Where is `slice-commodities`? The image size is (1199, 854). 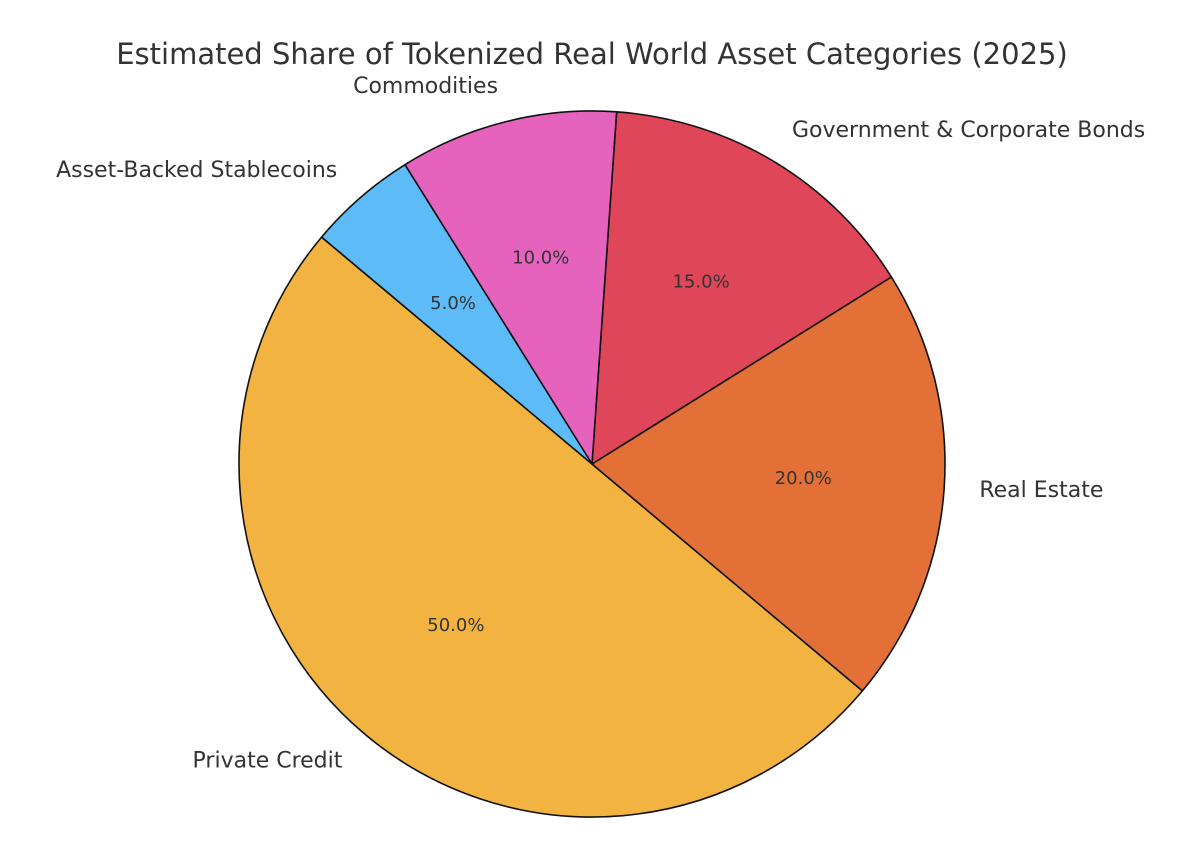 slice-commodities is located at coordinates (511, 287).